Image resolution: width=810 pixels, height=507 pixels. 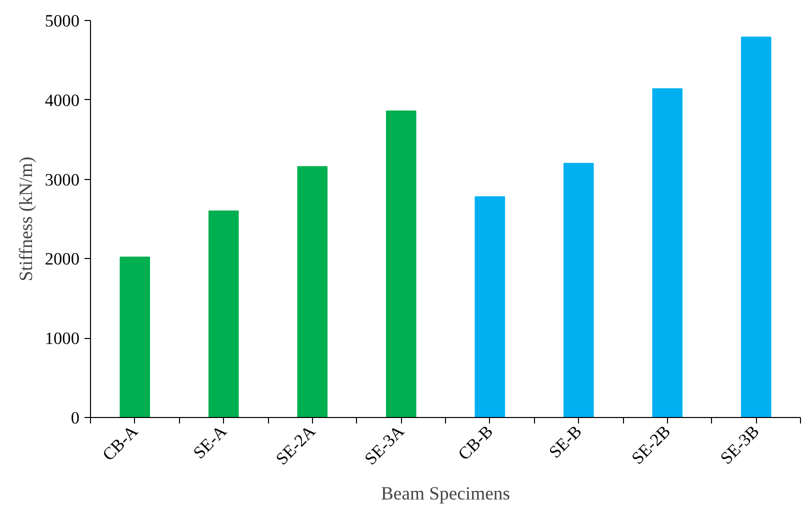 What do you see at coordinates (26, 219) in the screenshot?
I see `y-axis-title: Stiffness (kN/m)` at bounding box center [26, 219].